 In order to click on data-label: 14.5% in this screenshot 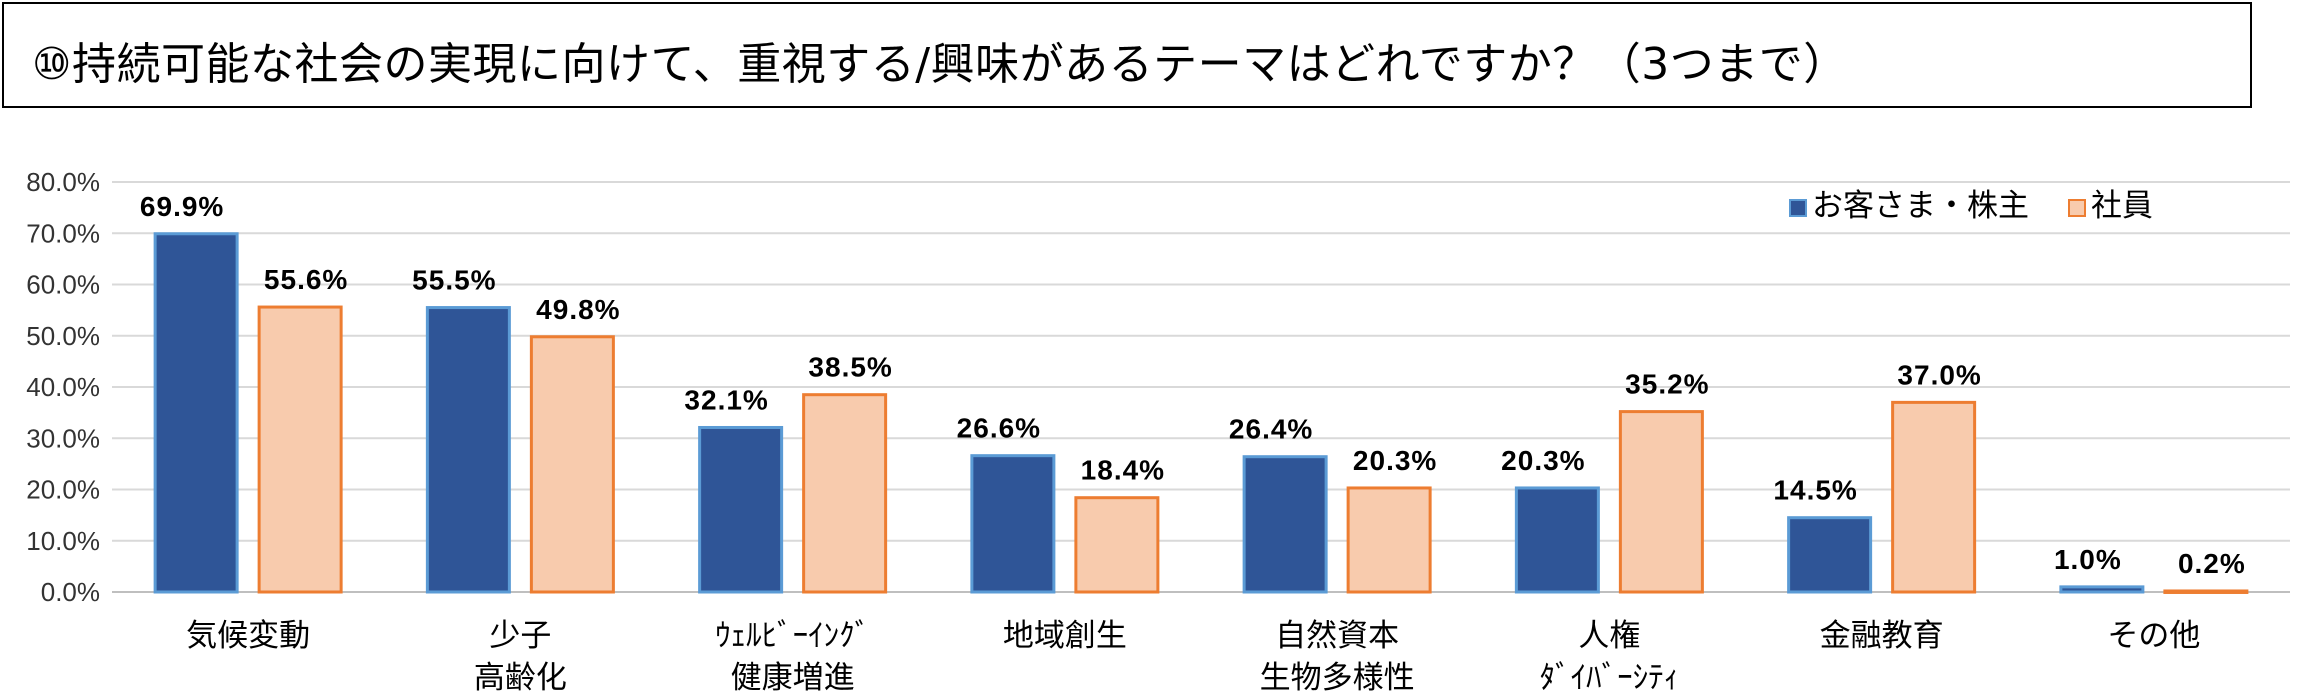, I will do `click(1815, 490)`.